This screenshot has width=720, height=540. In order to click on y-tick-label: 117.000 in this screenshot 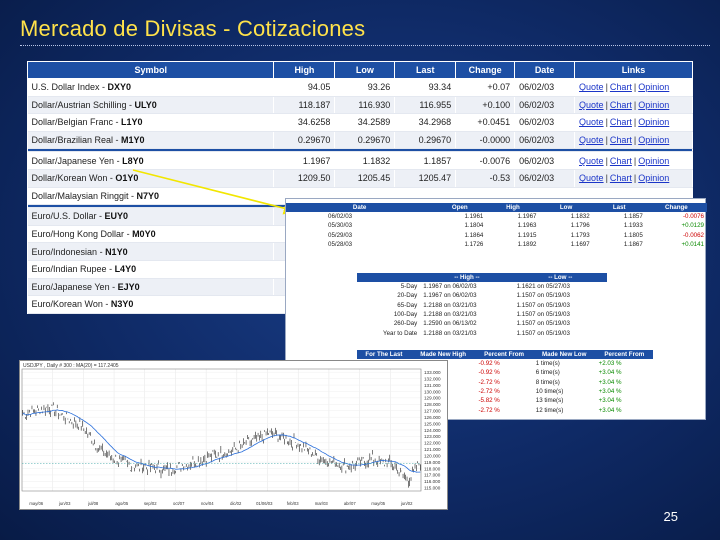, I will do `click(432, 475)`.